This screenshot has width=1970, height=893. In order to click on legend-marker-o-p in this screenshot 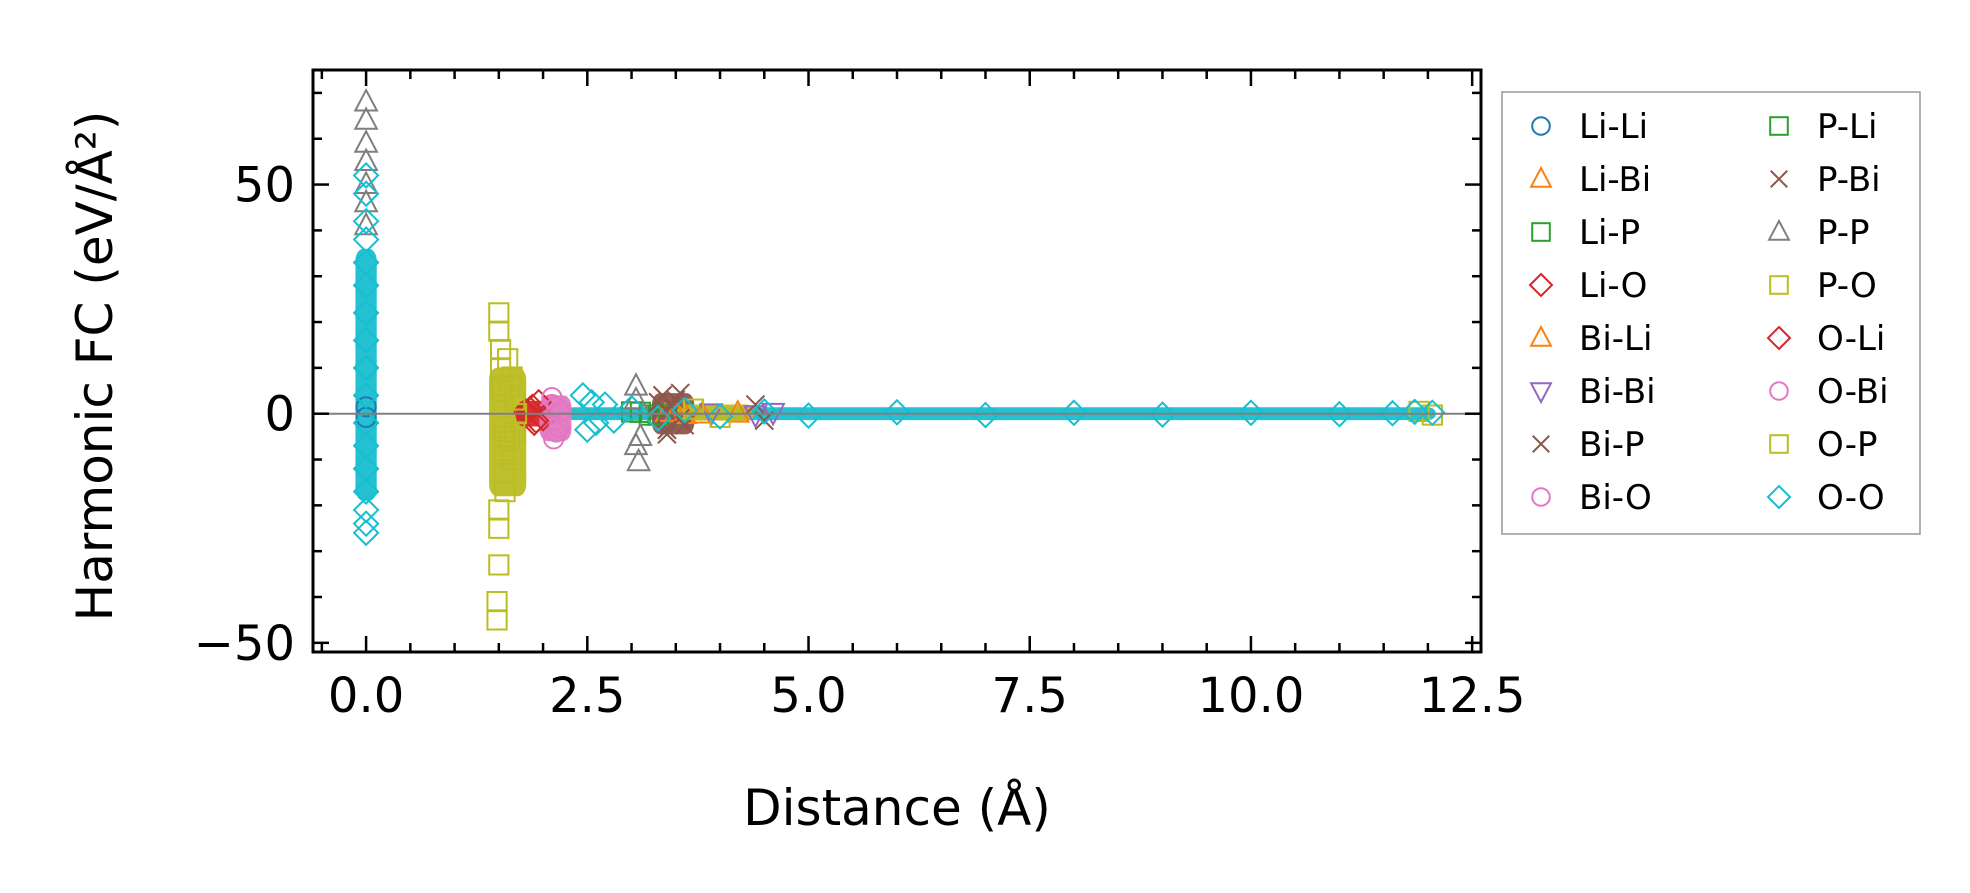, I will do `click(1779, 444)`.